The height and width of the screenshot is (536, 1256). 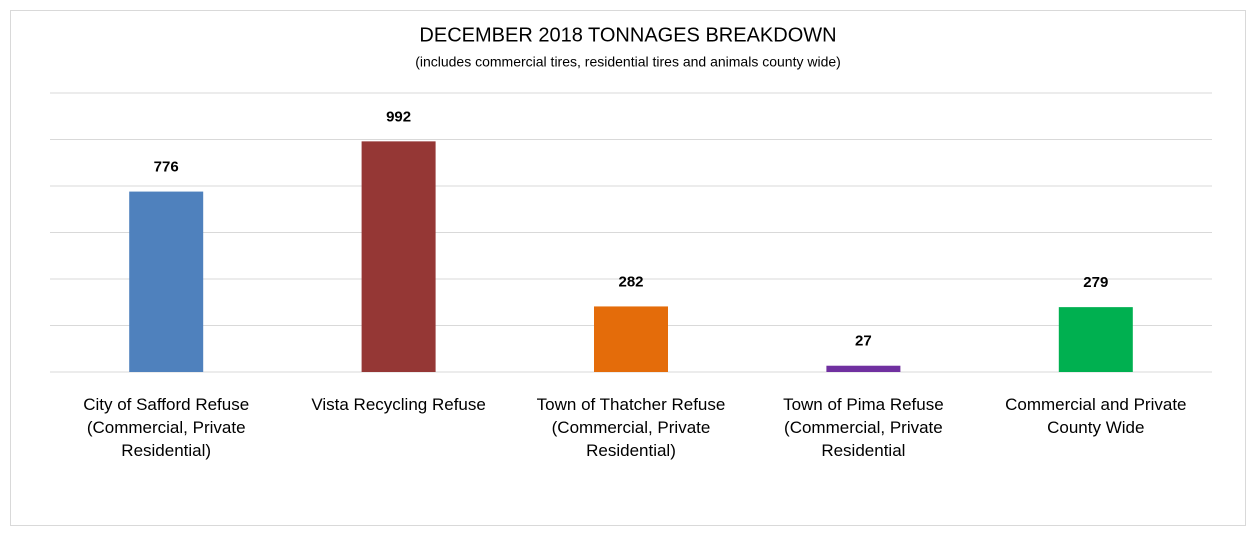 What do you see at coordinates (1095, 282) in the screenshot?
I see `data-label: 279` at bounding box center [1095, 282].